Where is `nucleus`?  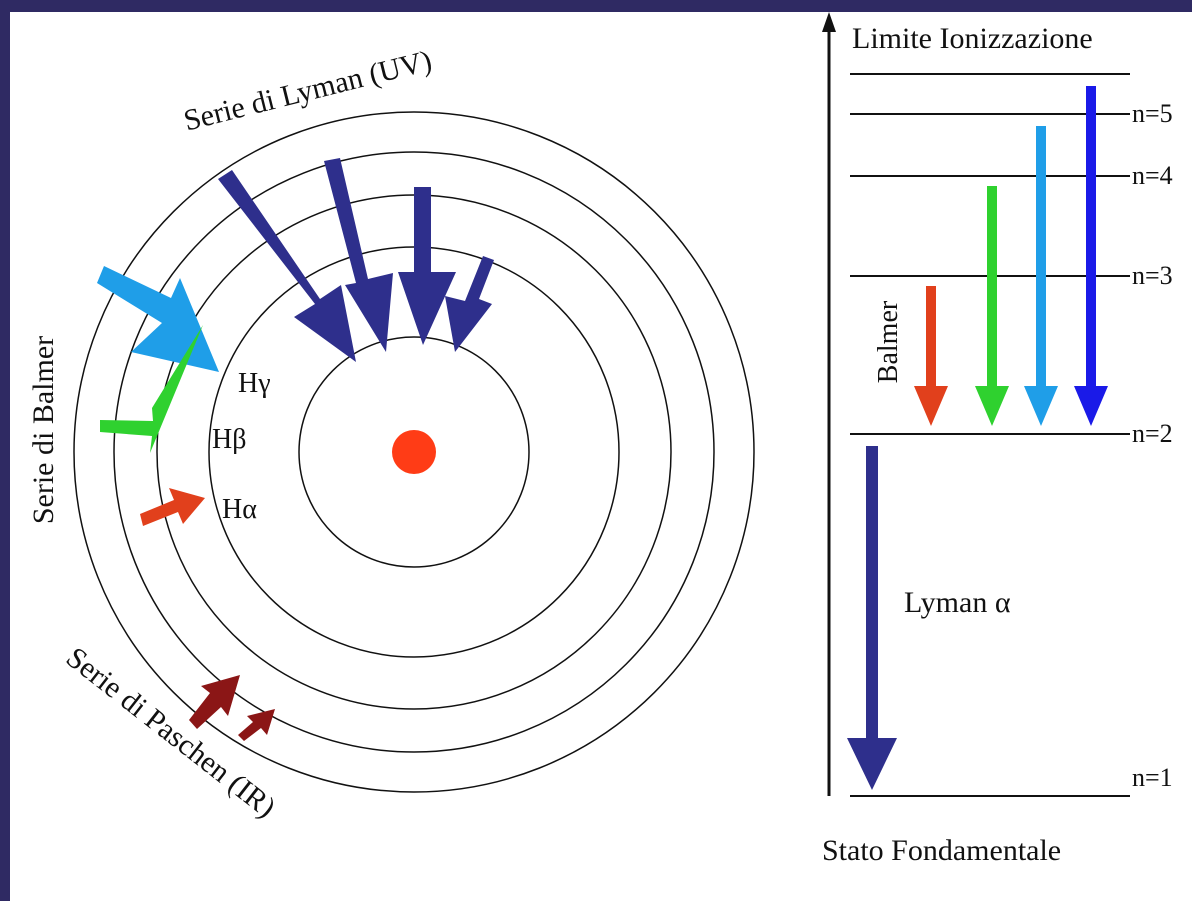 nucleus is located at coordinates (414, 452).